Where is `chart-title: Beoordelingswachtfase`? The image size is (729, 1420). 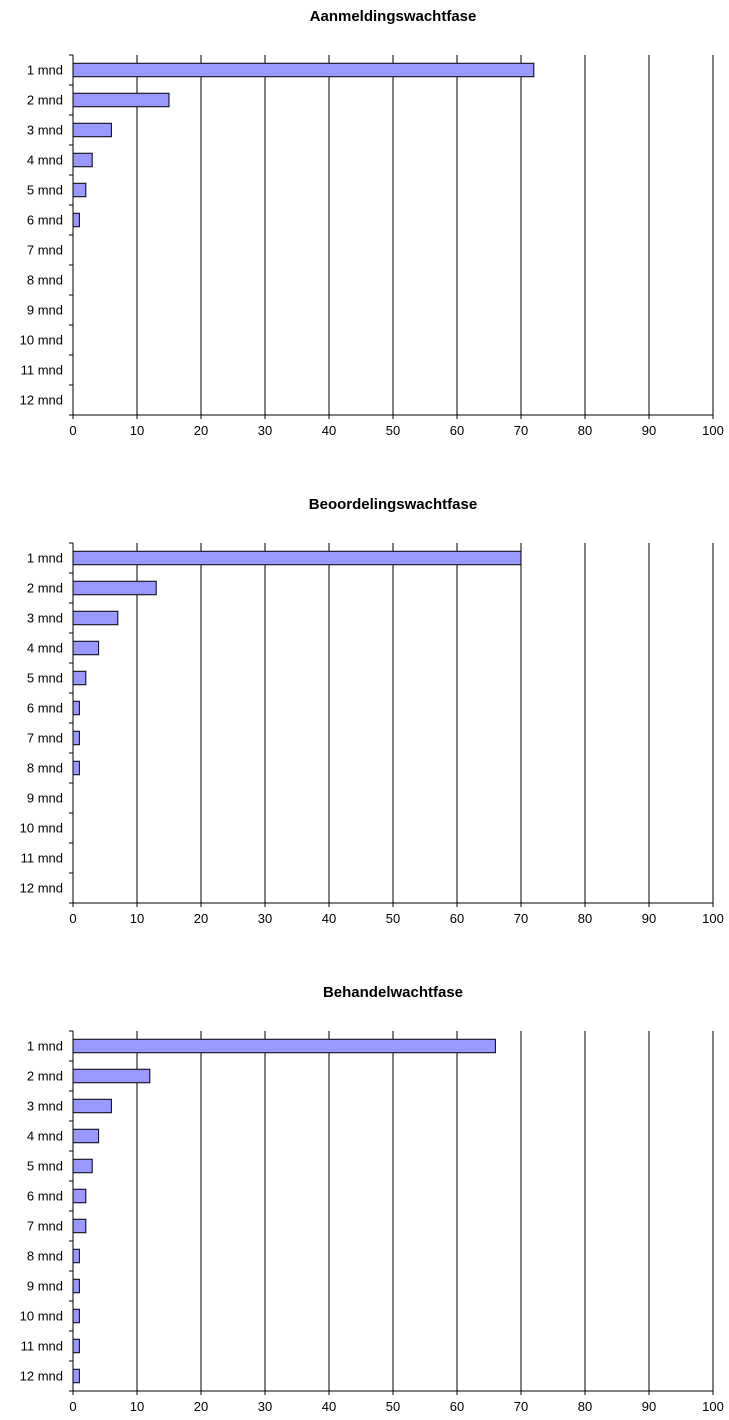
chart-title: Beoordelingswachtfase is located at coordinates (393, 504).